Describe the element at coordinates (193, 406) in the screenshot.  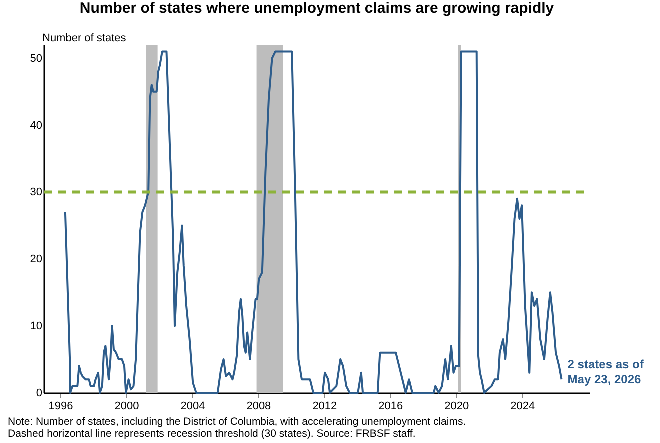
I see `x-tick-label: 2004` at that location.